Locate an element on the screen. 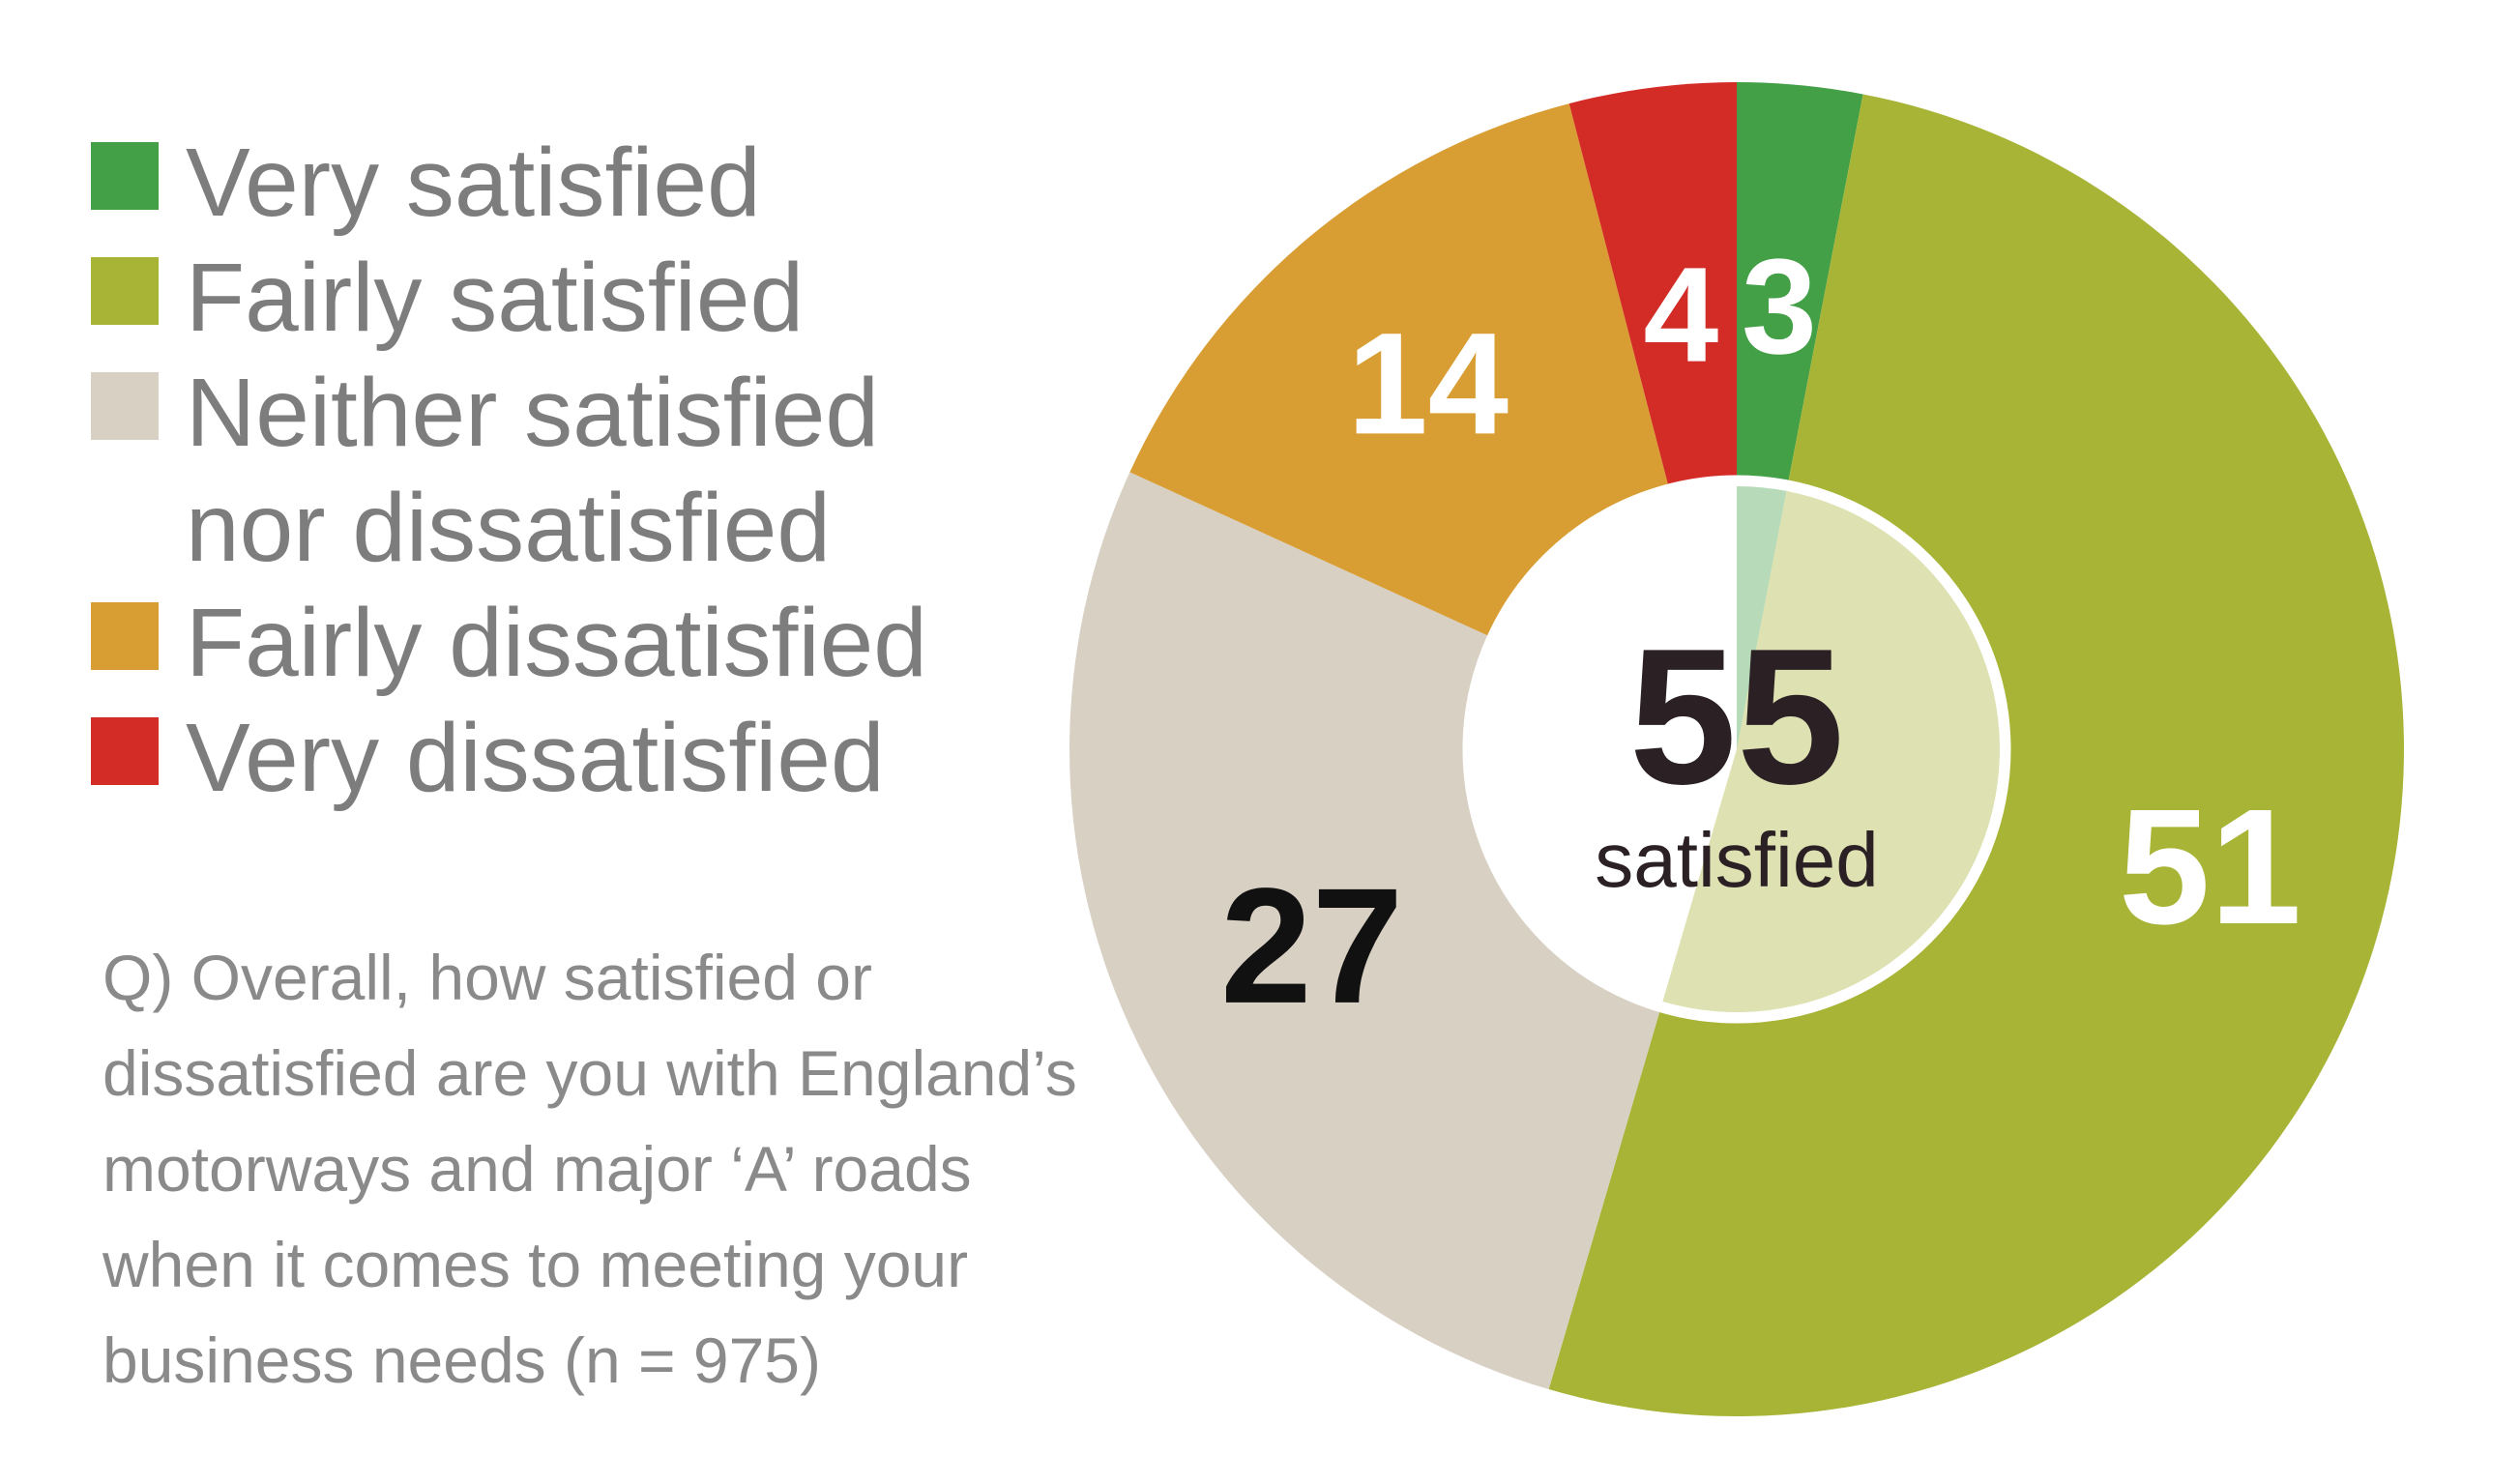 The image size is (2520, 1483). legend-item-fairly-satisfied: Fairly satisfied is located at coordinates (508, 298).